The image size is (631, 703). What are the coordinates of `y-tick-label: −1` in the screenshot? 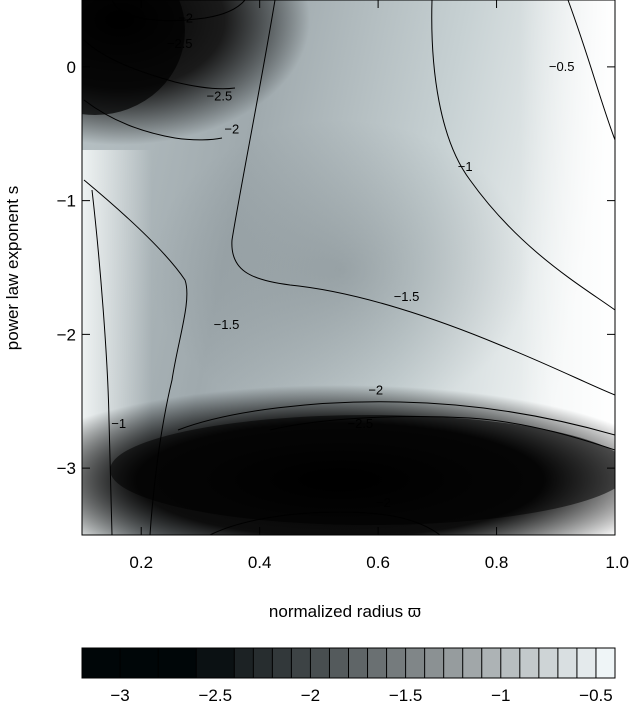 It's located at (66, 201).